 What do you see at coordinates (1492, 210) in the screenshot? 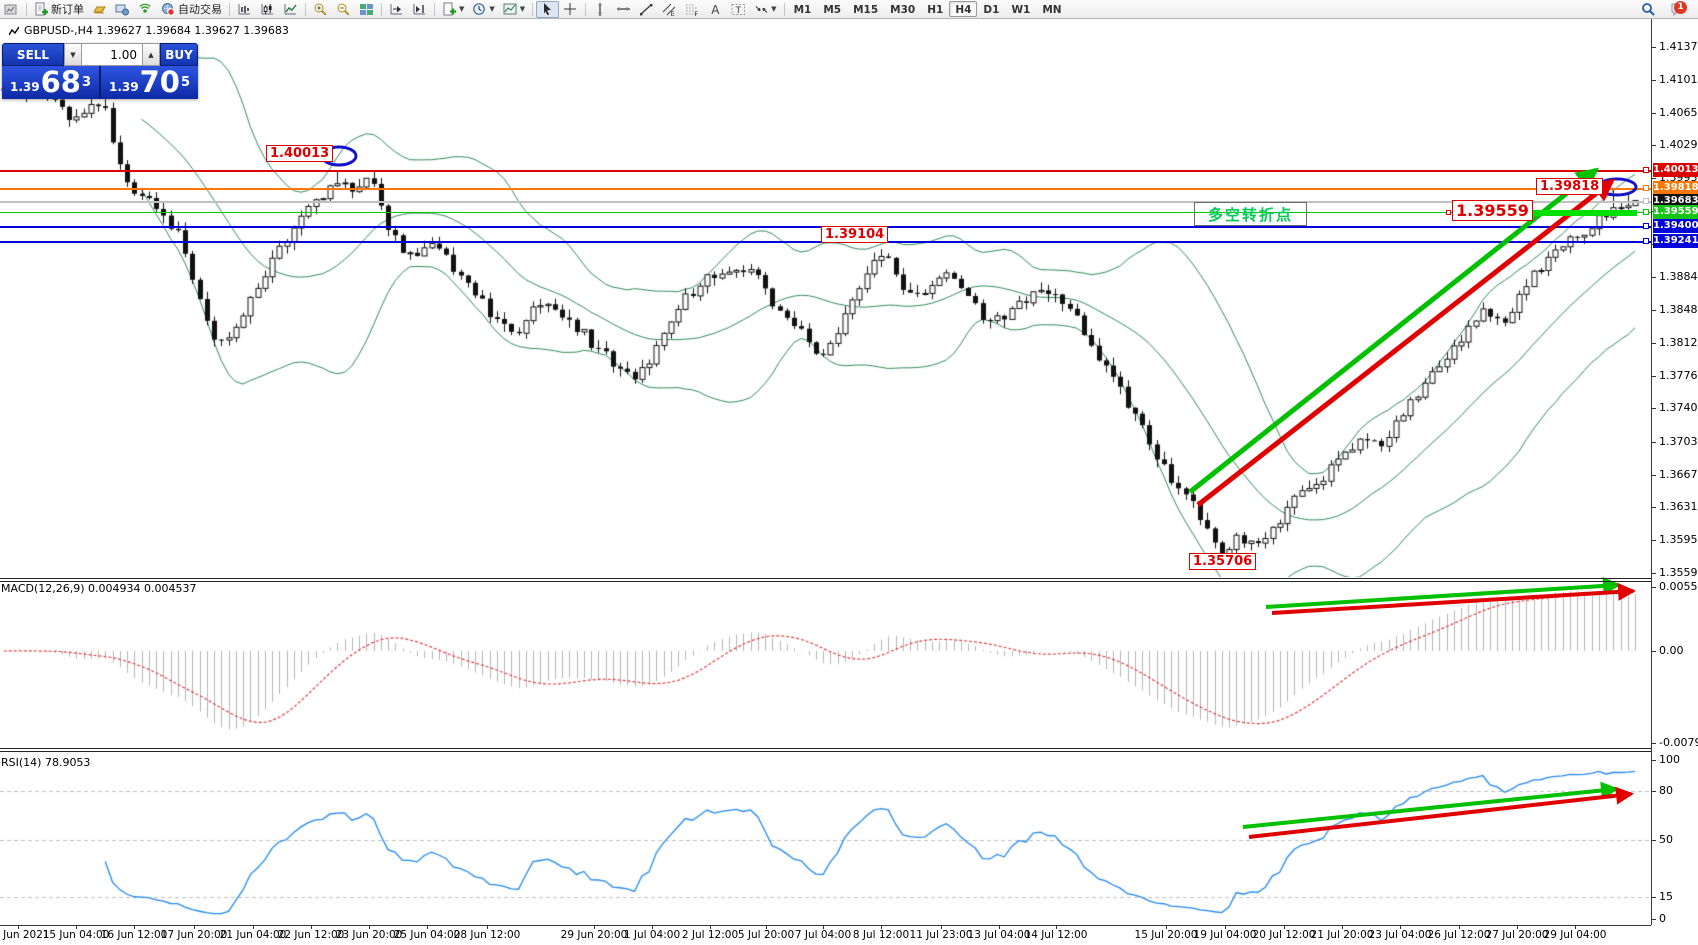
I see `price-annotation-label: 1.39559` at bounding box center [1492, 210].